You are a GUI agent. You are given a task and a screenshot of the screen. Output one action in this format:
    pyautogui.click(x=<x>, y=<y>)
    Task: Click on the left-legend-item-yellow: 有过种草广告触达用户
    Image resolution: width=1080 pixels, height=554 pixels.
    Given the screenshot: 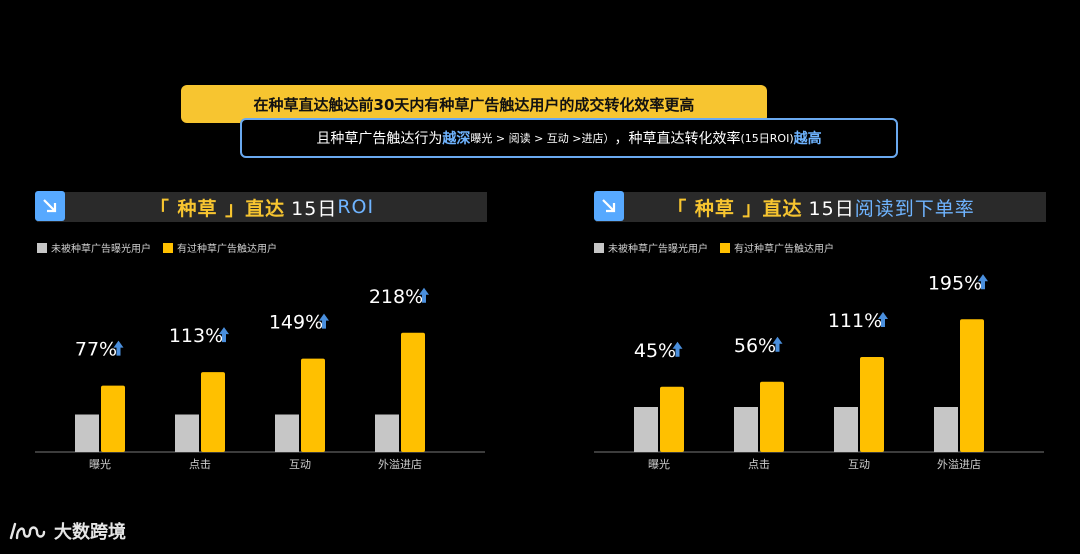 What is the action you would take?
    pyautogui.click(x=220, y=247)
    